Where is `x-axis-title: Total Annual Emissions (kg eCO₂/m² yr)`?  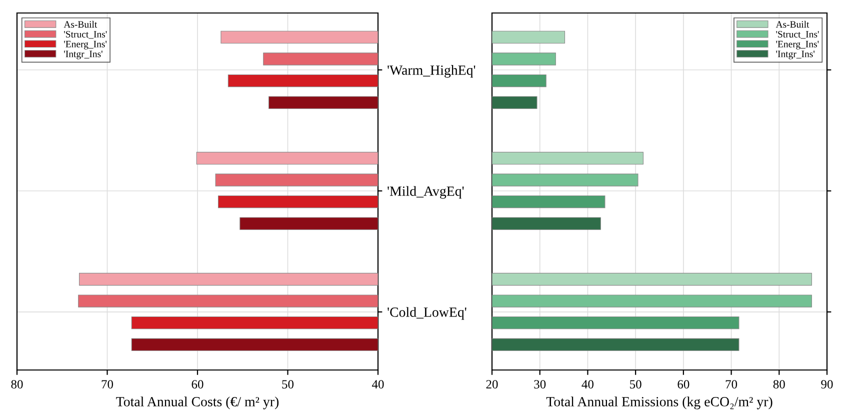 x-axis-title: Total Annual Emissions (kg eCO₂/m² yr) is located at coordinates (659, 403).